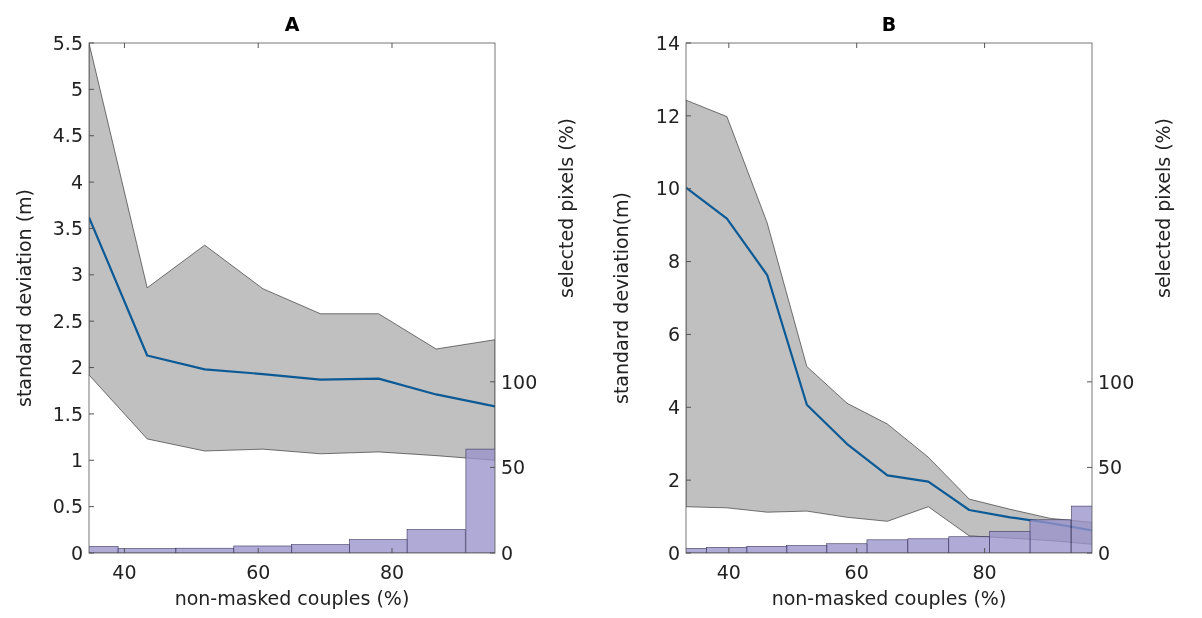 The width and height of the screenshot is (1202, 618). Describe the element at coordinates (621, 298) in the screenshot. I see `y-axis-title: standard deviation(m)` at that location.